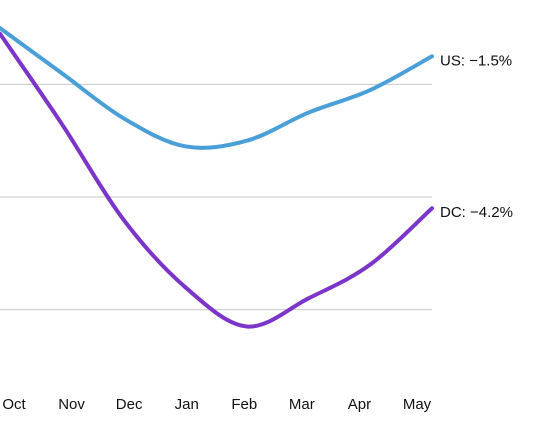 The height and width of the screenshot is (425, 560). I want to click on x-tick-label: Jan, so click(187, 404).